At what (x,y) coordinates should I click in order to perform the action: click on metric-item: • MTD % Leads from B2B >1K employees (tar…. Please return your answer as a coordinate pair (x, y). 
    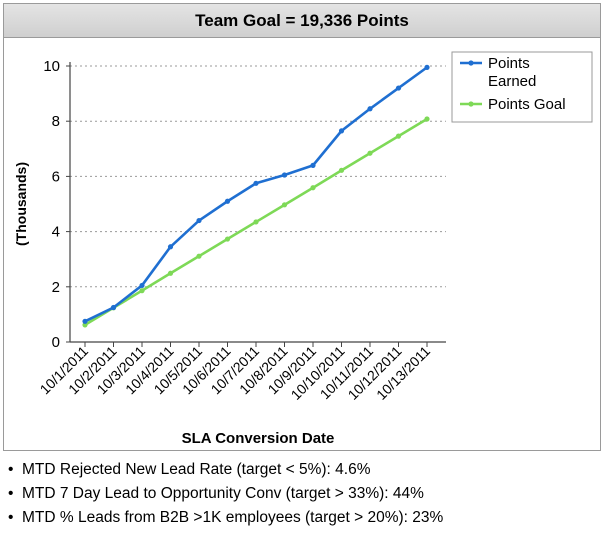
    Looking at the image, I should click on (303, 518).